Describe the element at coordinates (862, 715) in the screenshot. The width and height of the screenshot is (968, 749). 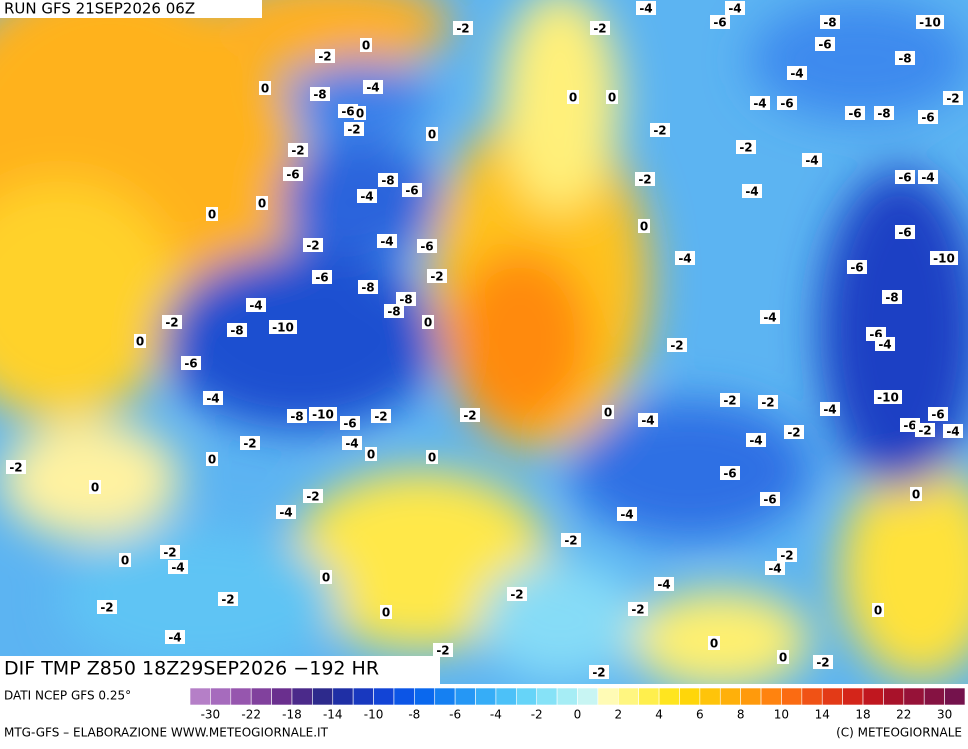
I see `colorbar-label: 18` at that location.